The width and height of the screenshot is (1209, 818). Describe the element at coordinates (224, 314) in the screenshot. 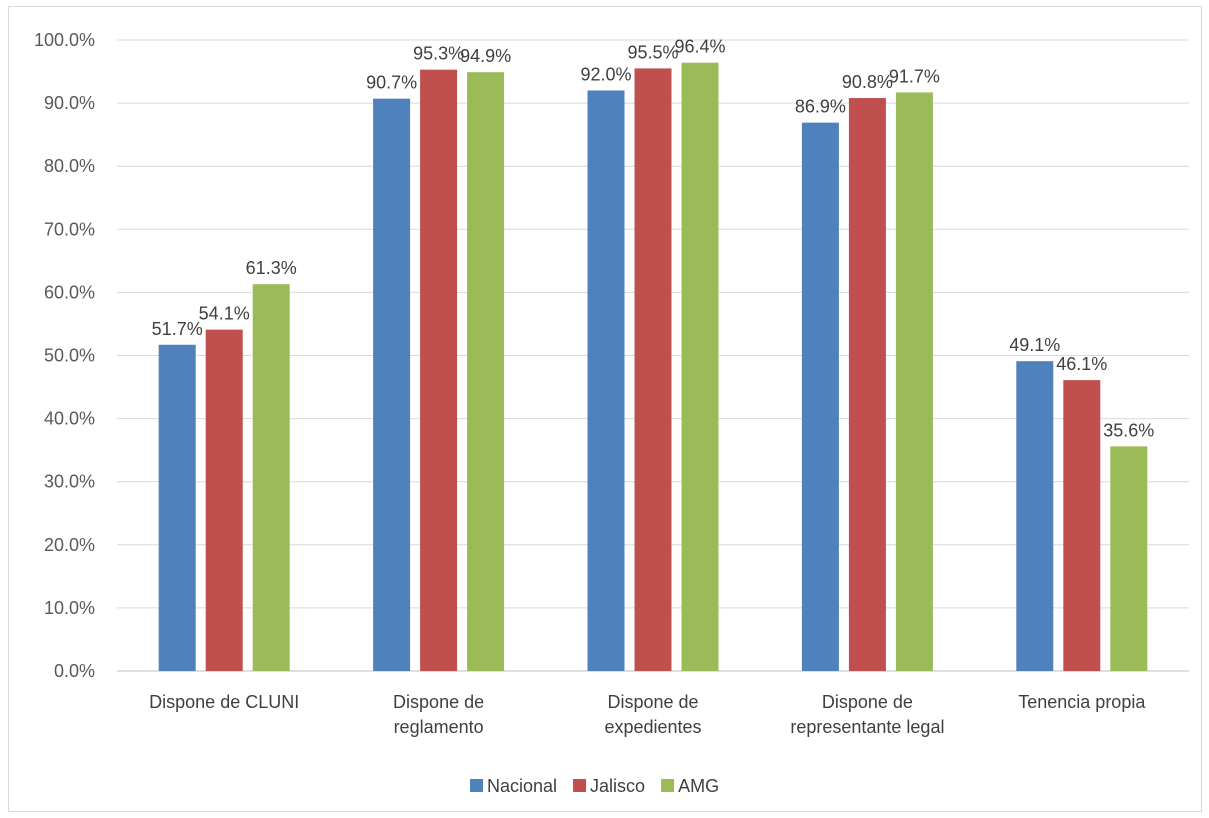

I see `data-label: 54.1%` at that location.